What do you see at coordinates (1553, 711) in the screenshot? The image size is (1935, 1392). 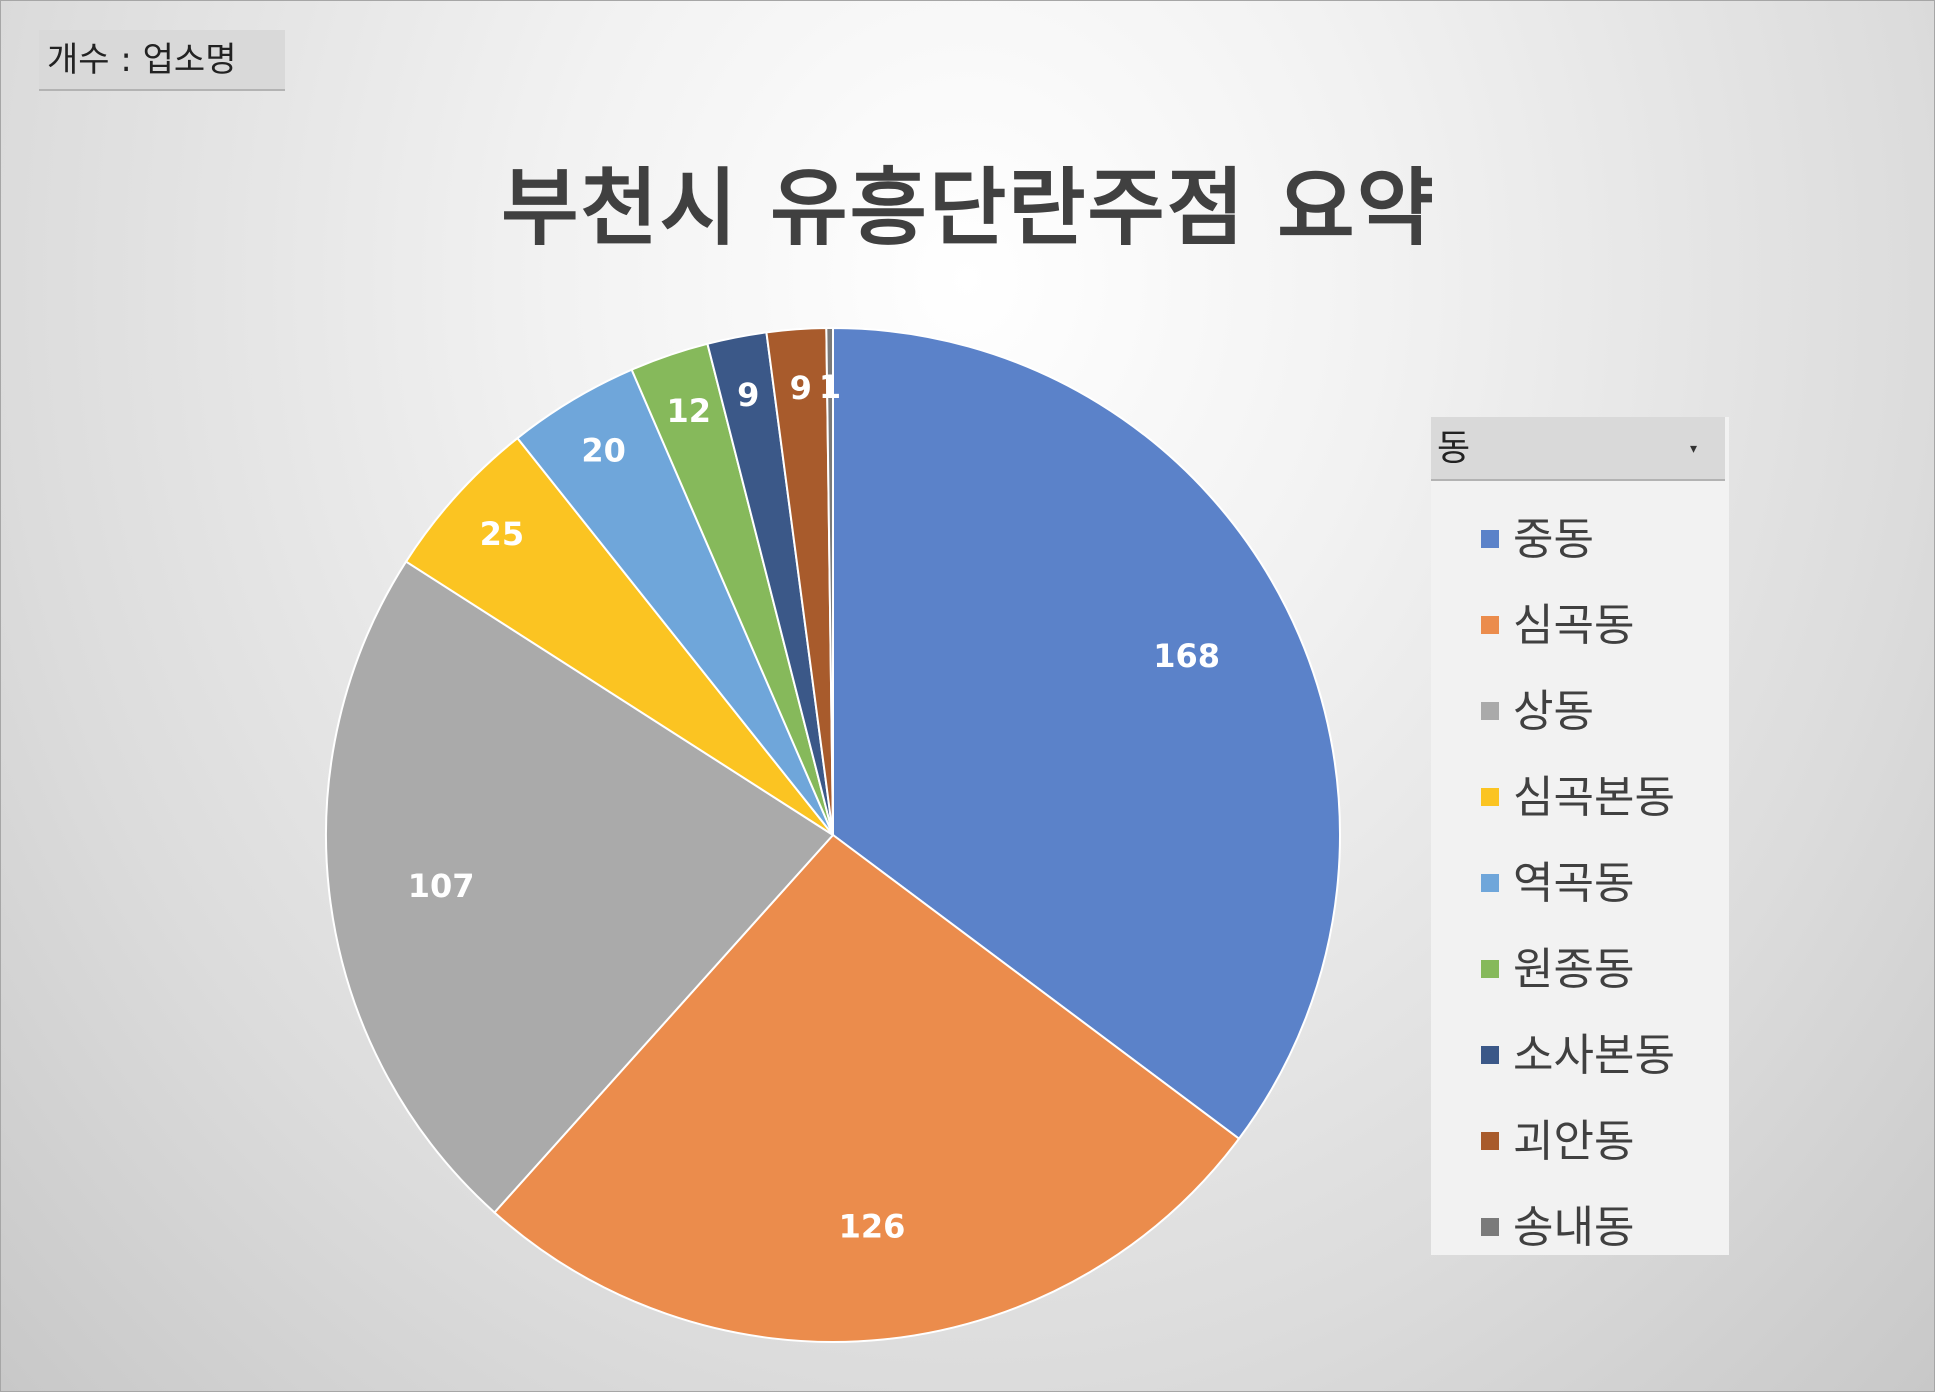 I see `legend-label: 상동` at bounding box center [1553, 711].